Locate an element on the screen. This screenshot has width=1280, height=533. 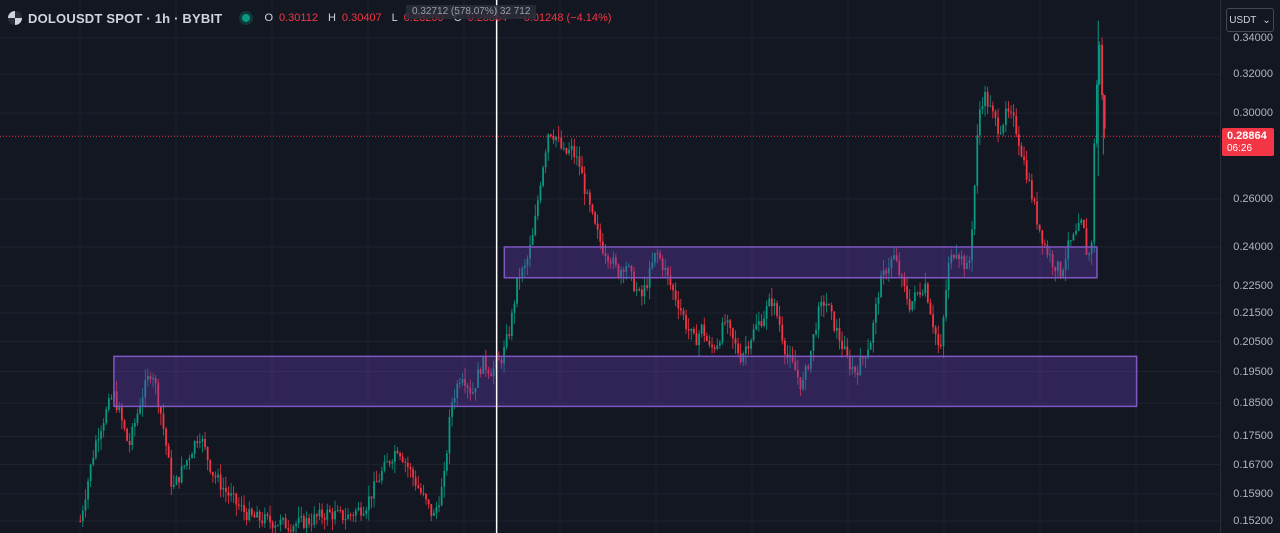
price-tick-label: 0.15900 is located at coordinates (1253, 493).